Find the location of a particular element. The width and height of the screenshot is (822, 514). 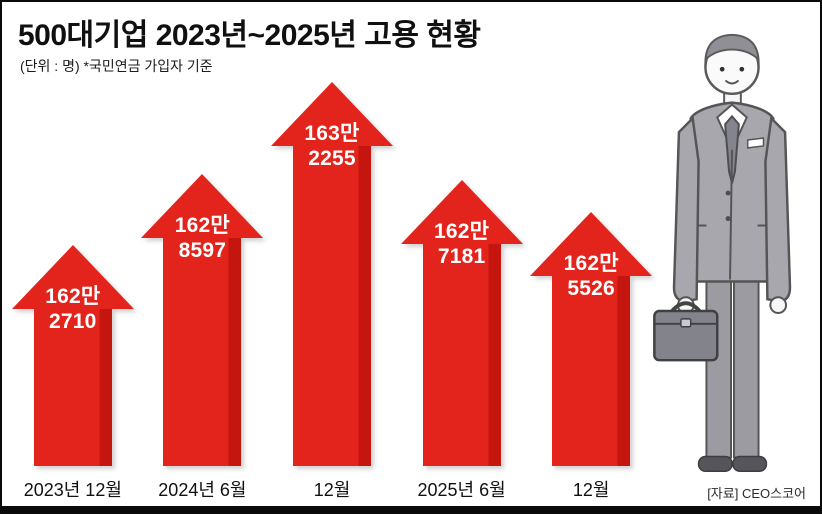

bar-group: 162만 5526 is located at coordinates (591, 339).